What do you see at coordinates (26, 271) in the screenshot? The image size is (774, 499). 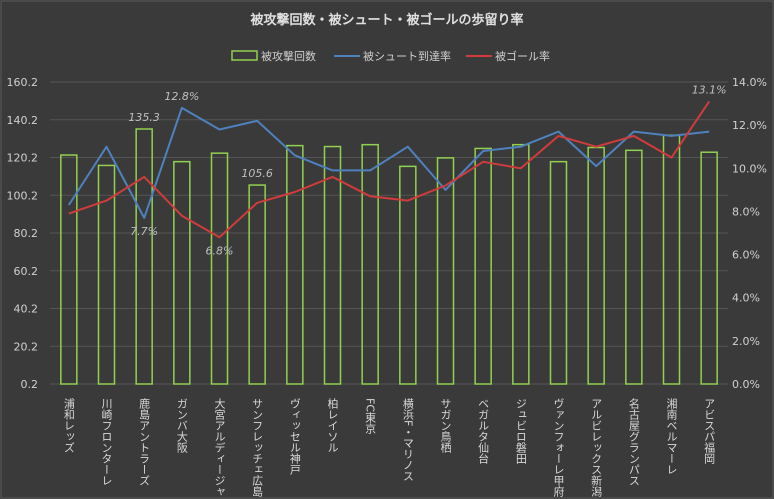 I see `left-tick-label: 60.2` at bounding box center [26, 271].